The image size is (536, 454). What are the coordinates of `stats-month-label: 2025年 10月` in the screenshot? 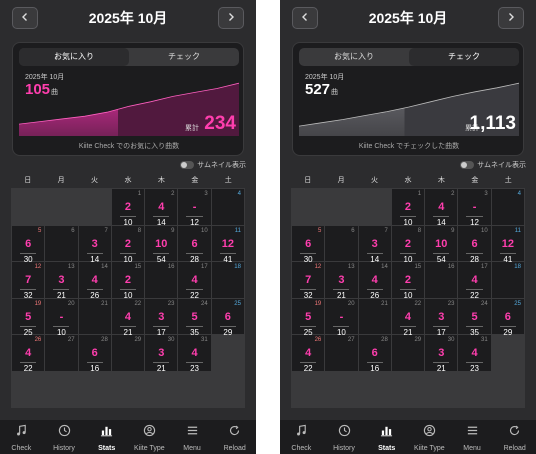 It's located at (45, 77).